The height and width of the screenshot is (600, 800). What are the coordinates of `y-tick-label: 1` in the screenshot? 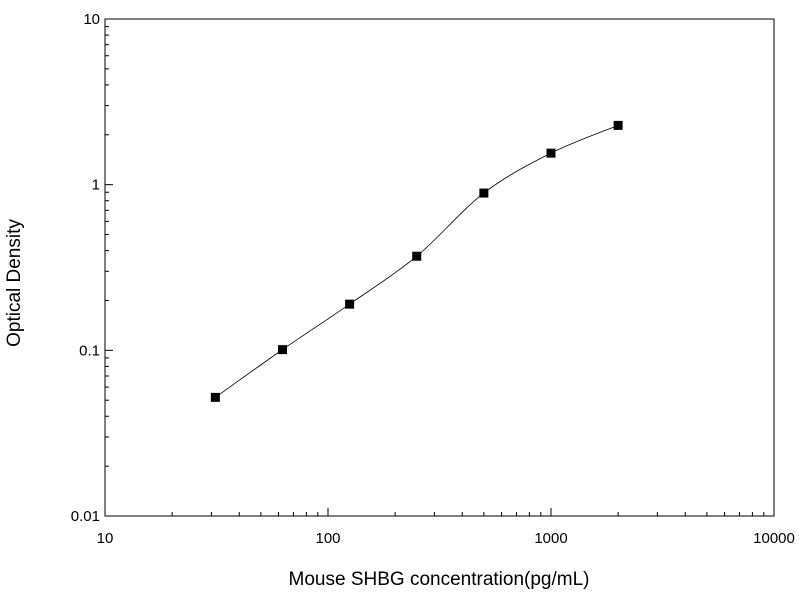 It's located at (96, 185).